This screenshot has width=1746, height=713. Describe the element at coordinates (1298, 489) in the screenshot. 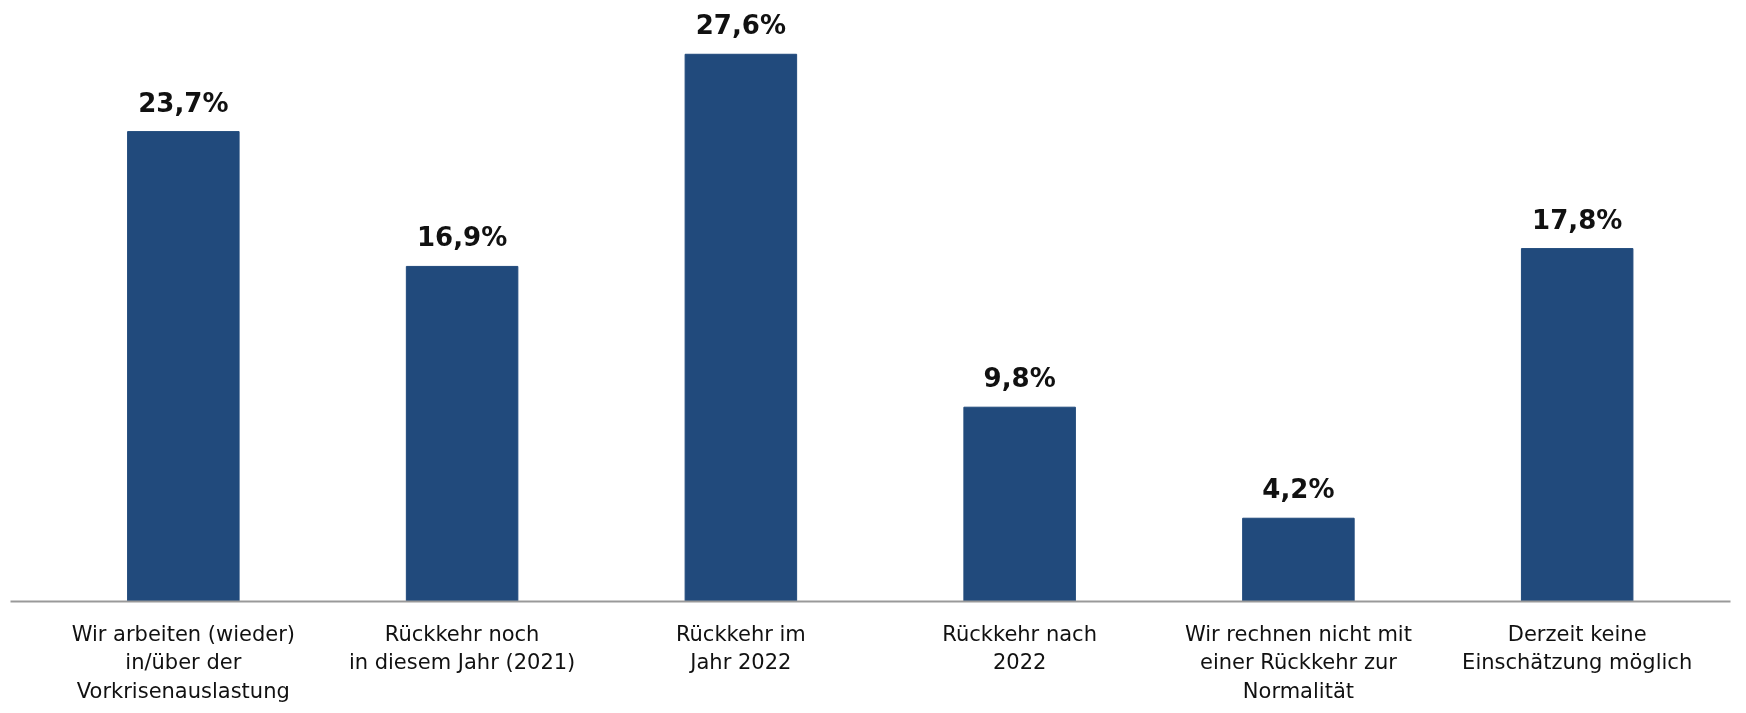

I see `data-label: 4,2%` at that location.